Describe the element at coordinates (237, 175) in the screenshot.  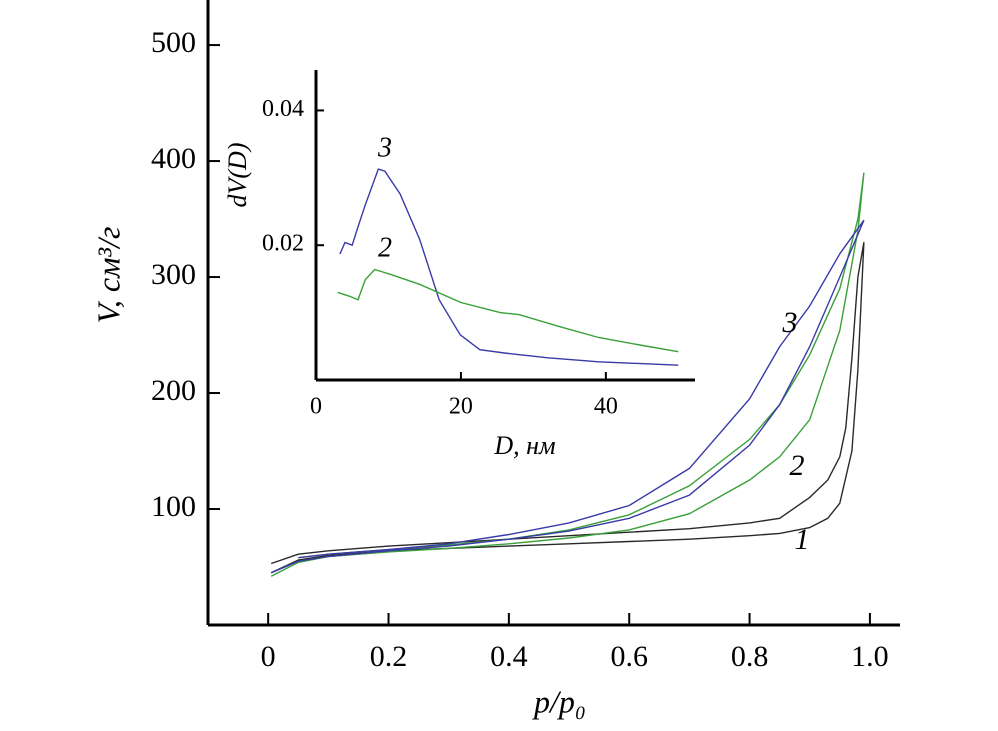
I see `y-axis-label: dV(D)` at that location.